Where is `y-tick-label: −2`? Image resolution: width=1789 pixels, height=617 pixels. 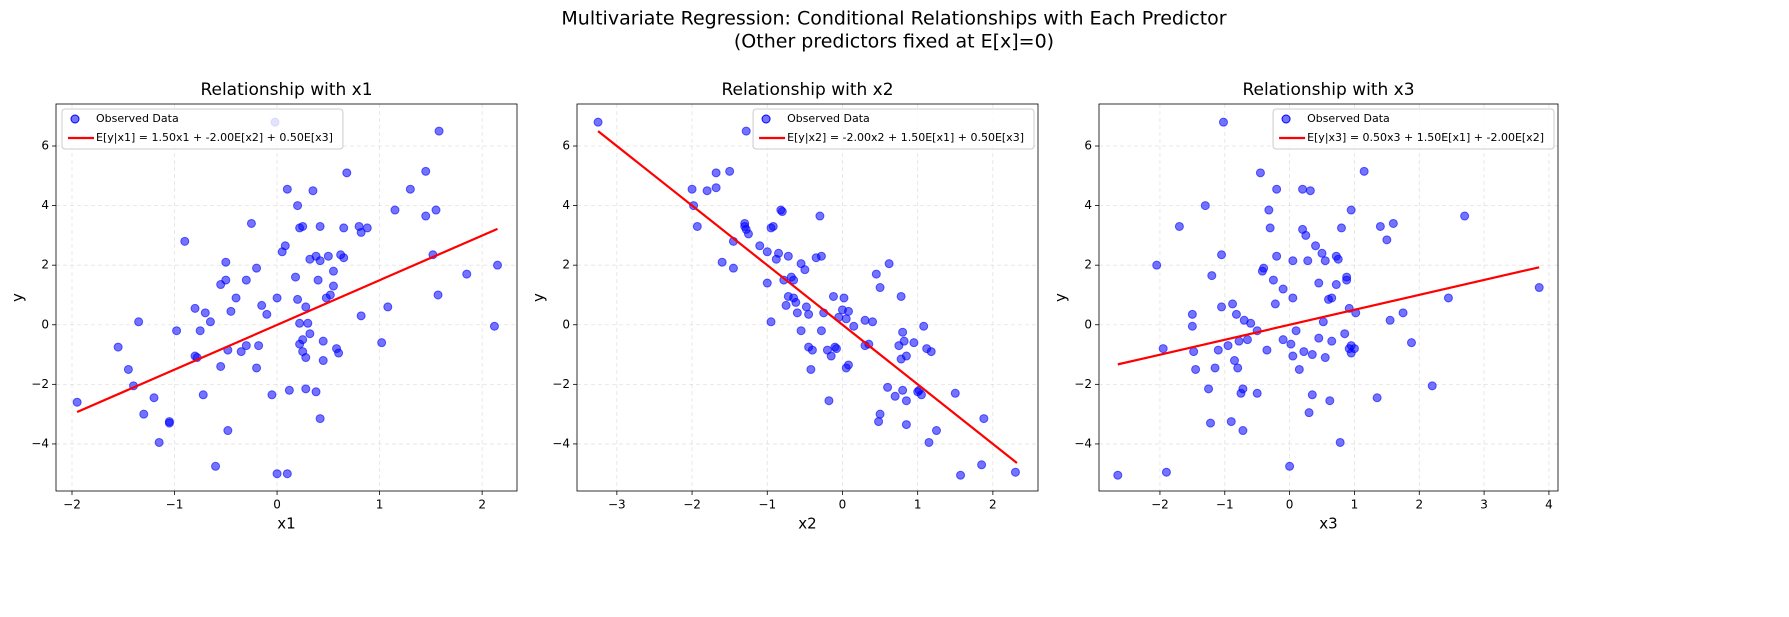 y-tick-label: −2 is located at coordinates (561, 384).